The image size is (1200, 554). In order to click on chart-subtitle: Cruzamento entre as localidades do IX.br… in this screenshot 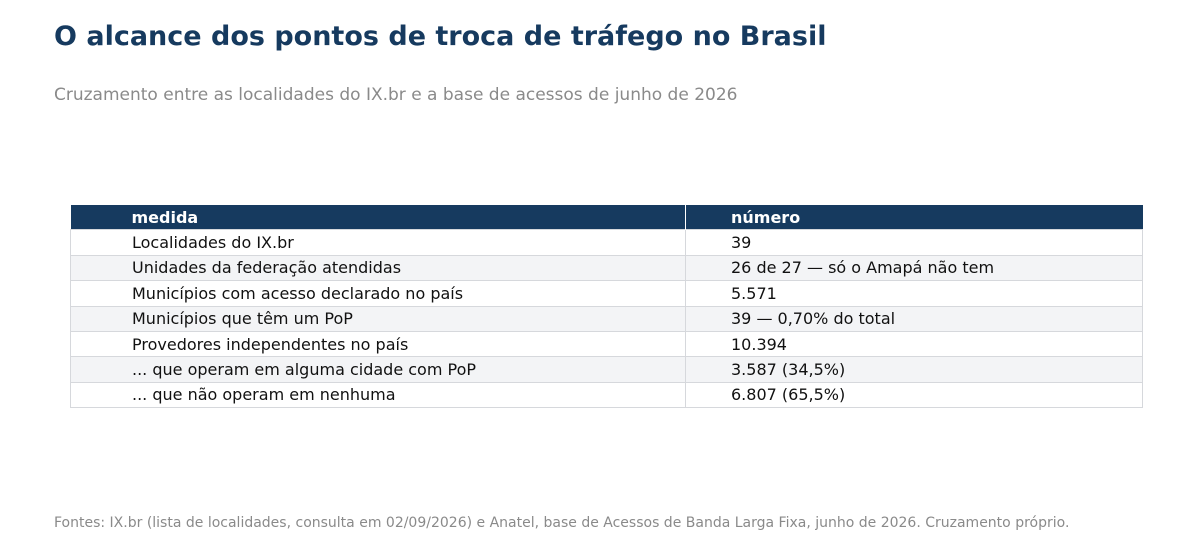, I will do `click(396, 95)`.